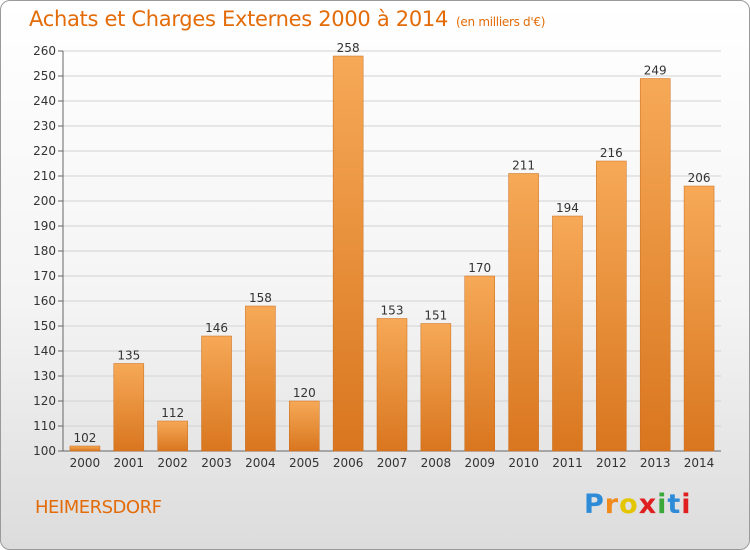 This screenshot has width=750, height=550. I want to click on data-label: 211, so click(523, 166).